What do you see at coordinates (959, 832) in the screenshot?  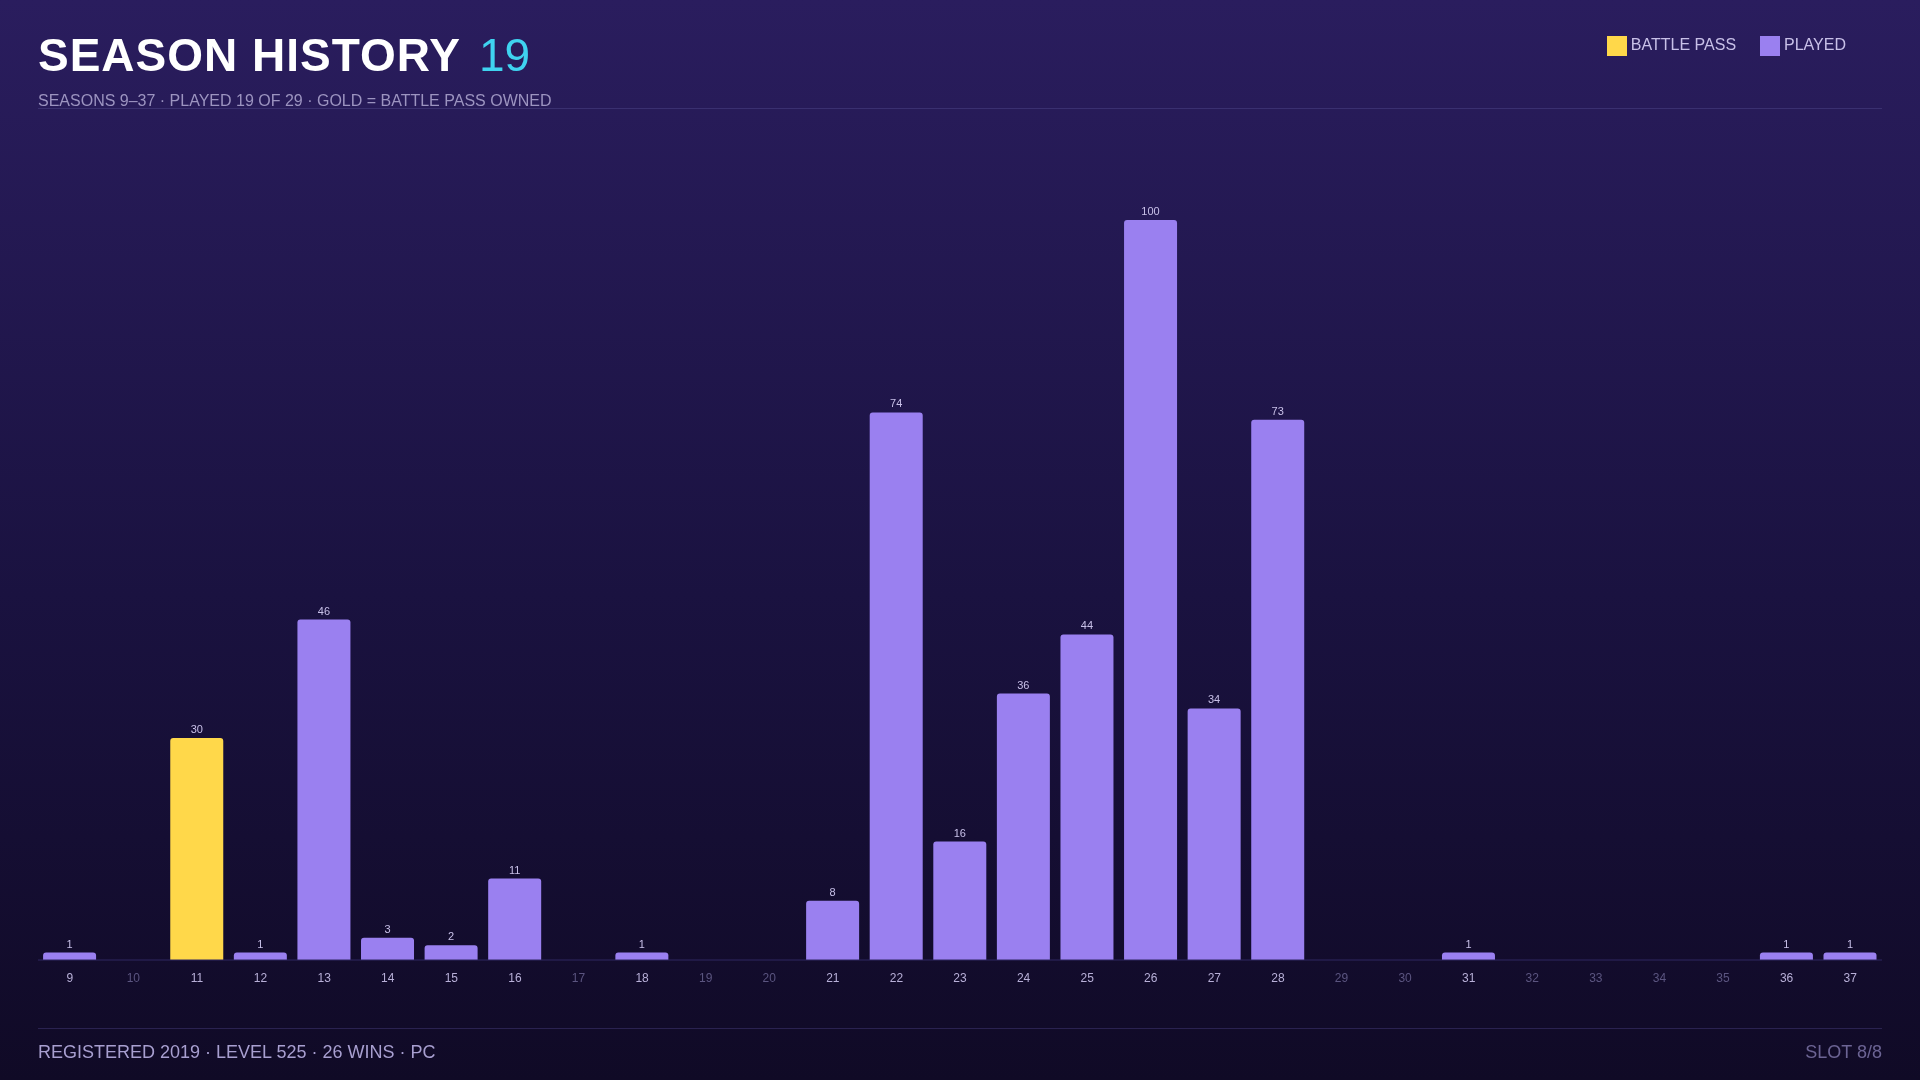 I see `data-label: 16` at bounding box center [959, 832].